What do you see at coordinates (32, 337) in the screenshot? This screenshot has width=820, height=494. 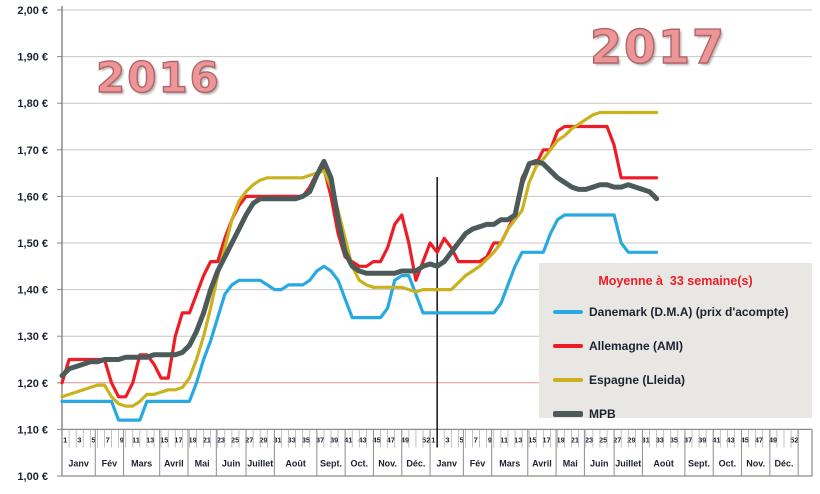 I see `y-tick-label: 1,30 €` at bounding box center [32, 337].